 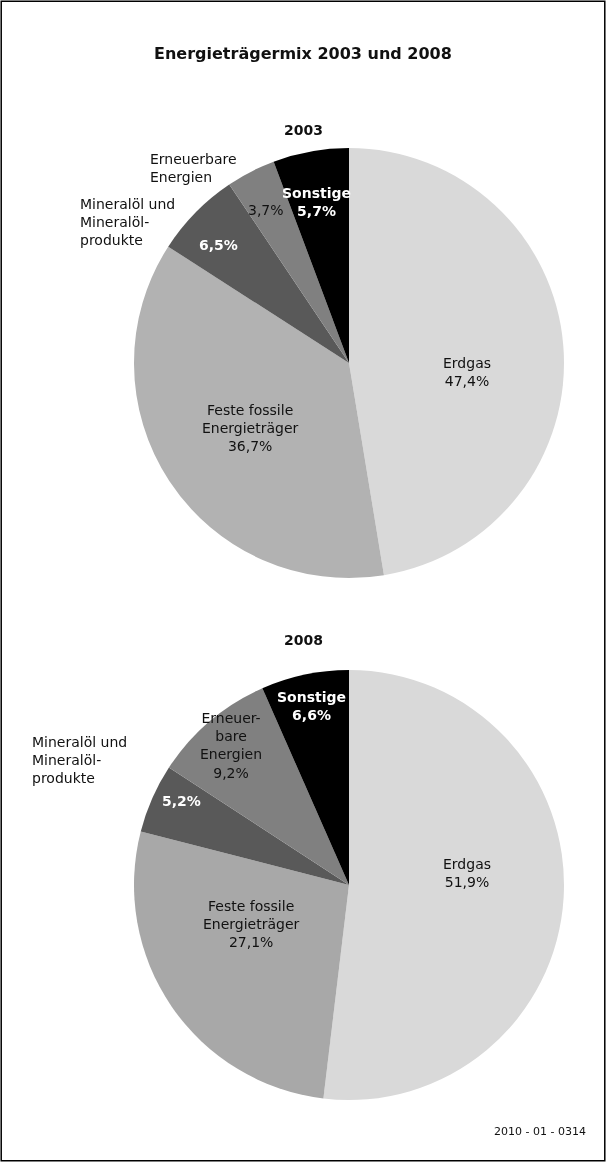 I want to click on data-label: 6,5%, so click(x=218, y=245).